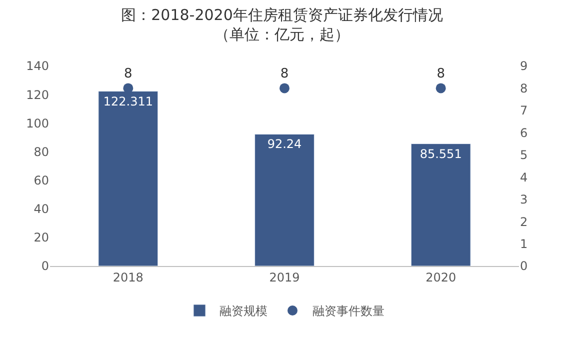  I want to click on y-tick-label: 20, so click(41, 237).